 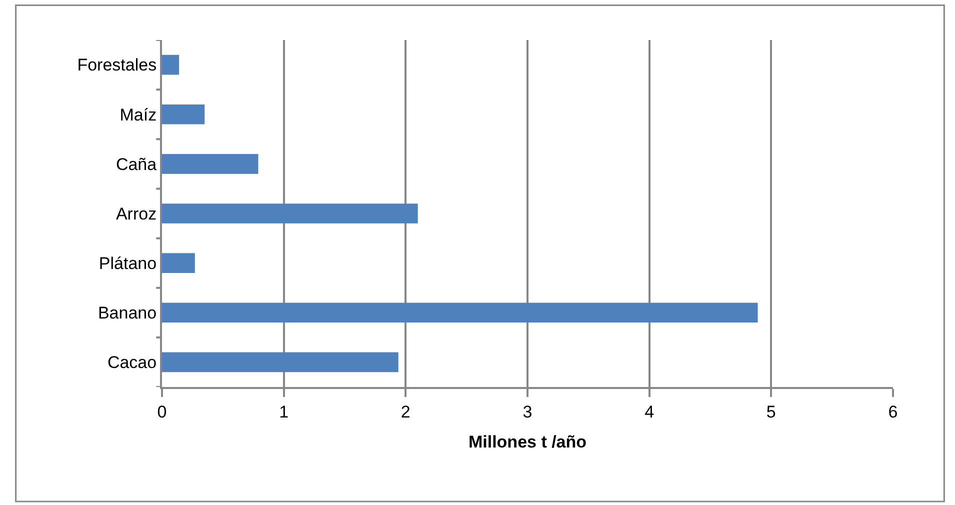 I want to click on x-tick-label: 5, so click(x=771, y=412).